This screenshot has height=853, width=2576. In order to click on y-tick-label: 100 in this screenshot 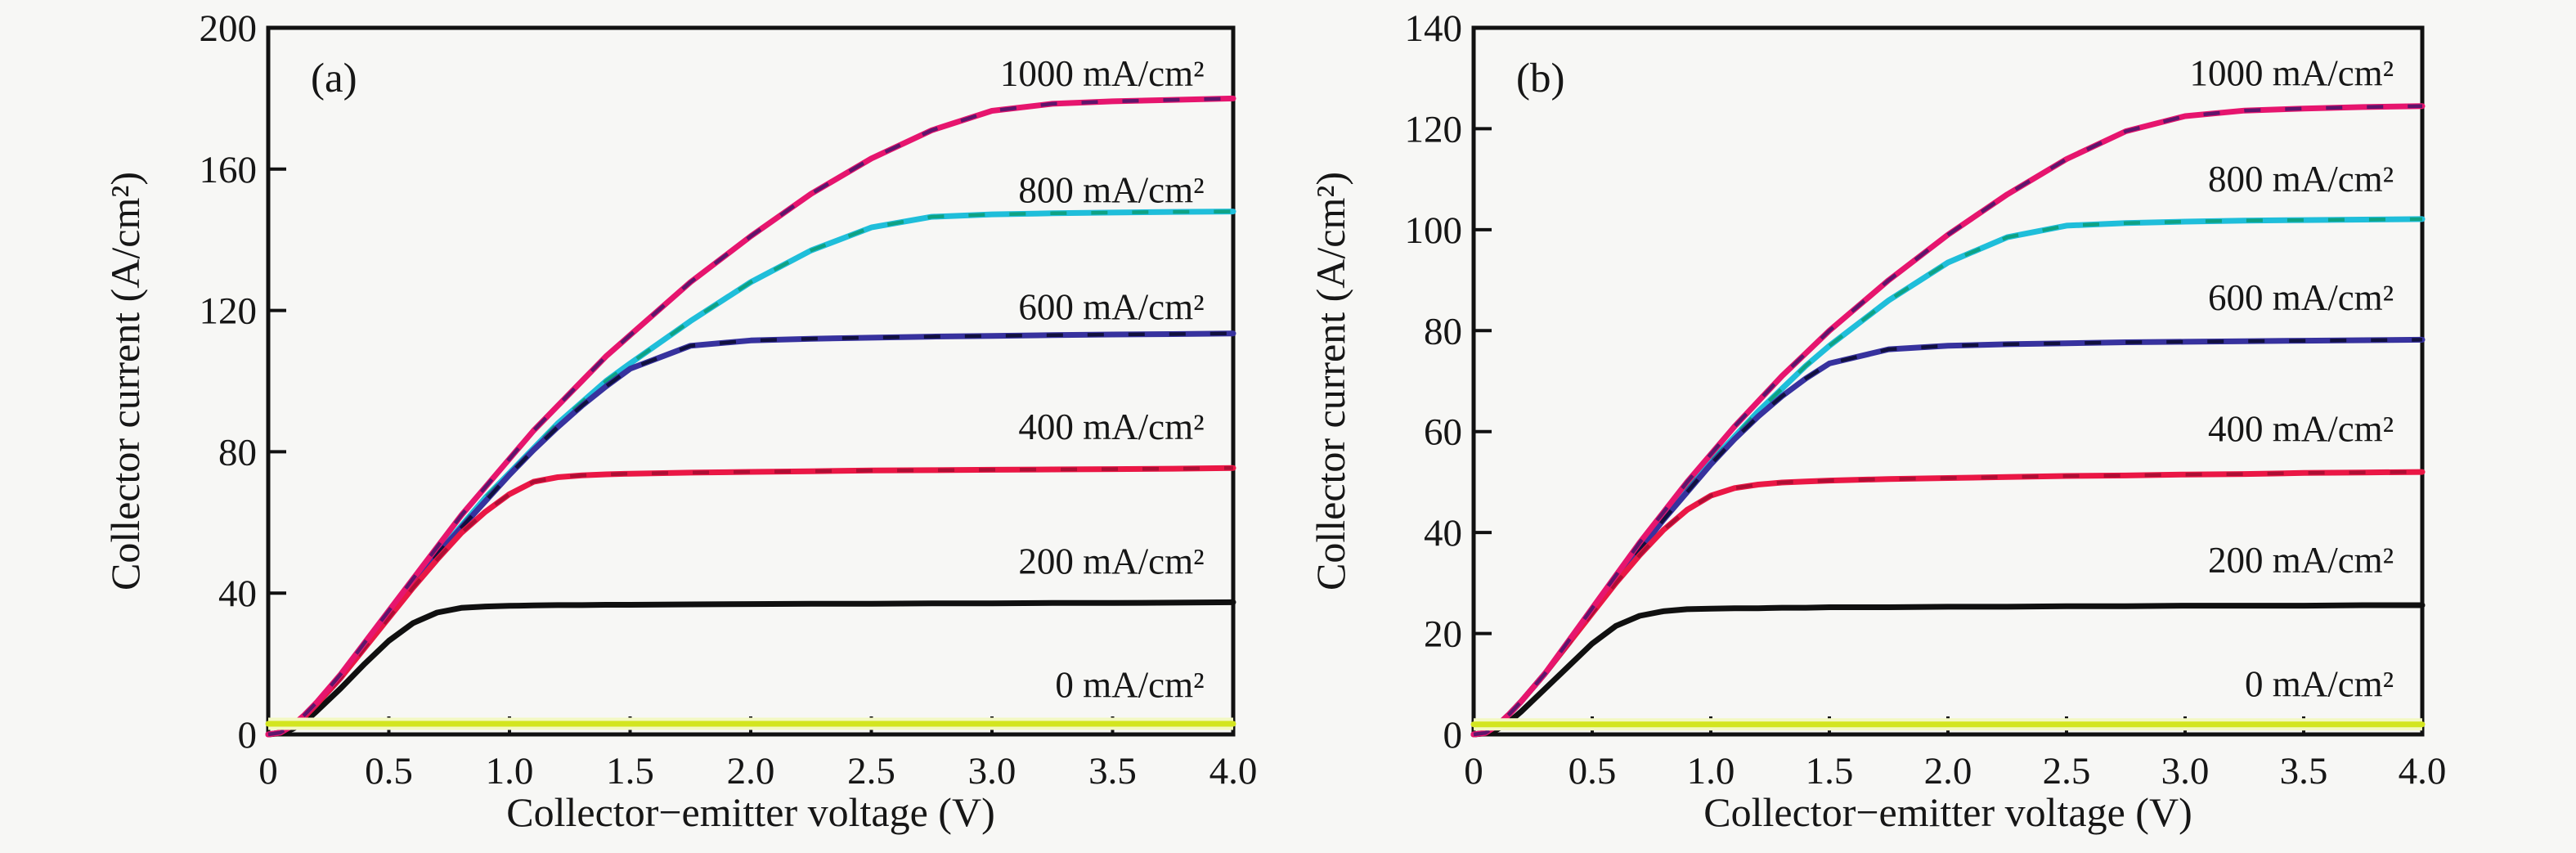, I will do `click(1434, 230)`.